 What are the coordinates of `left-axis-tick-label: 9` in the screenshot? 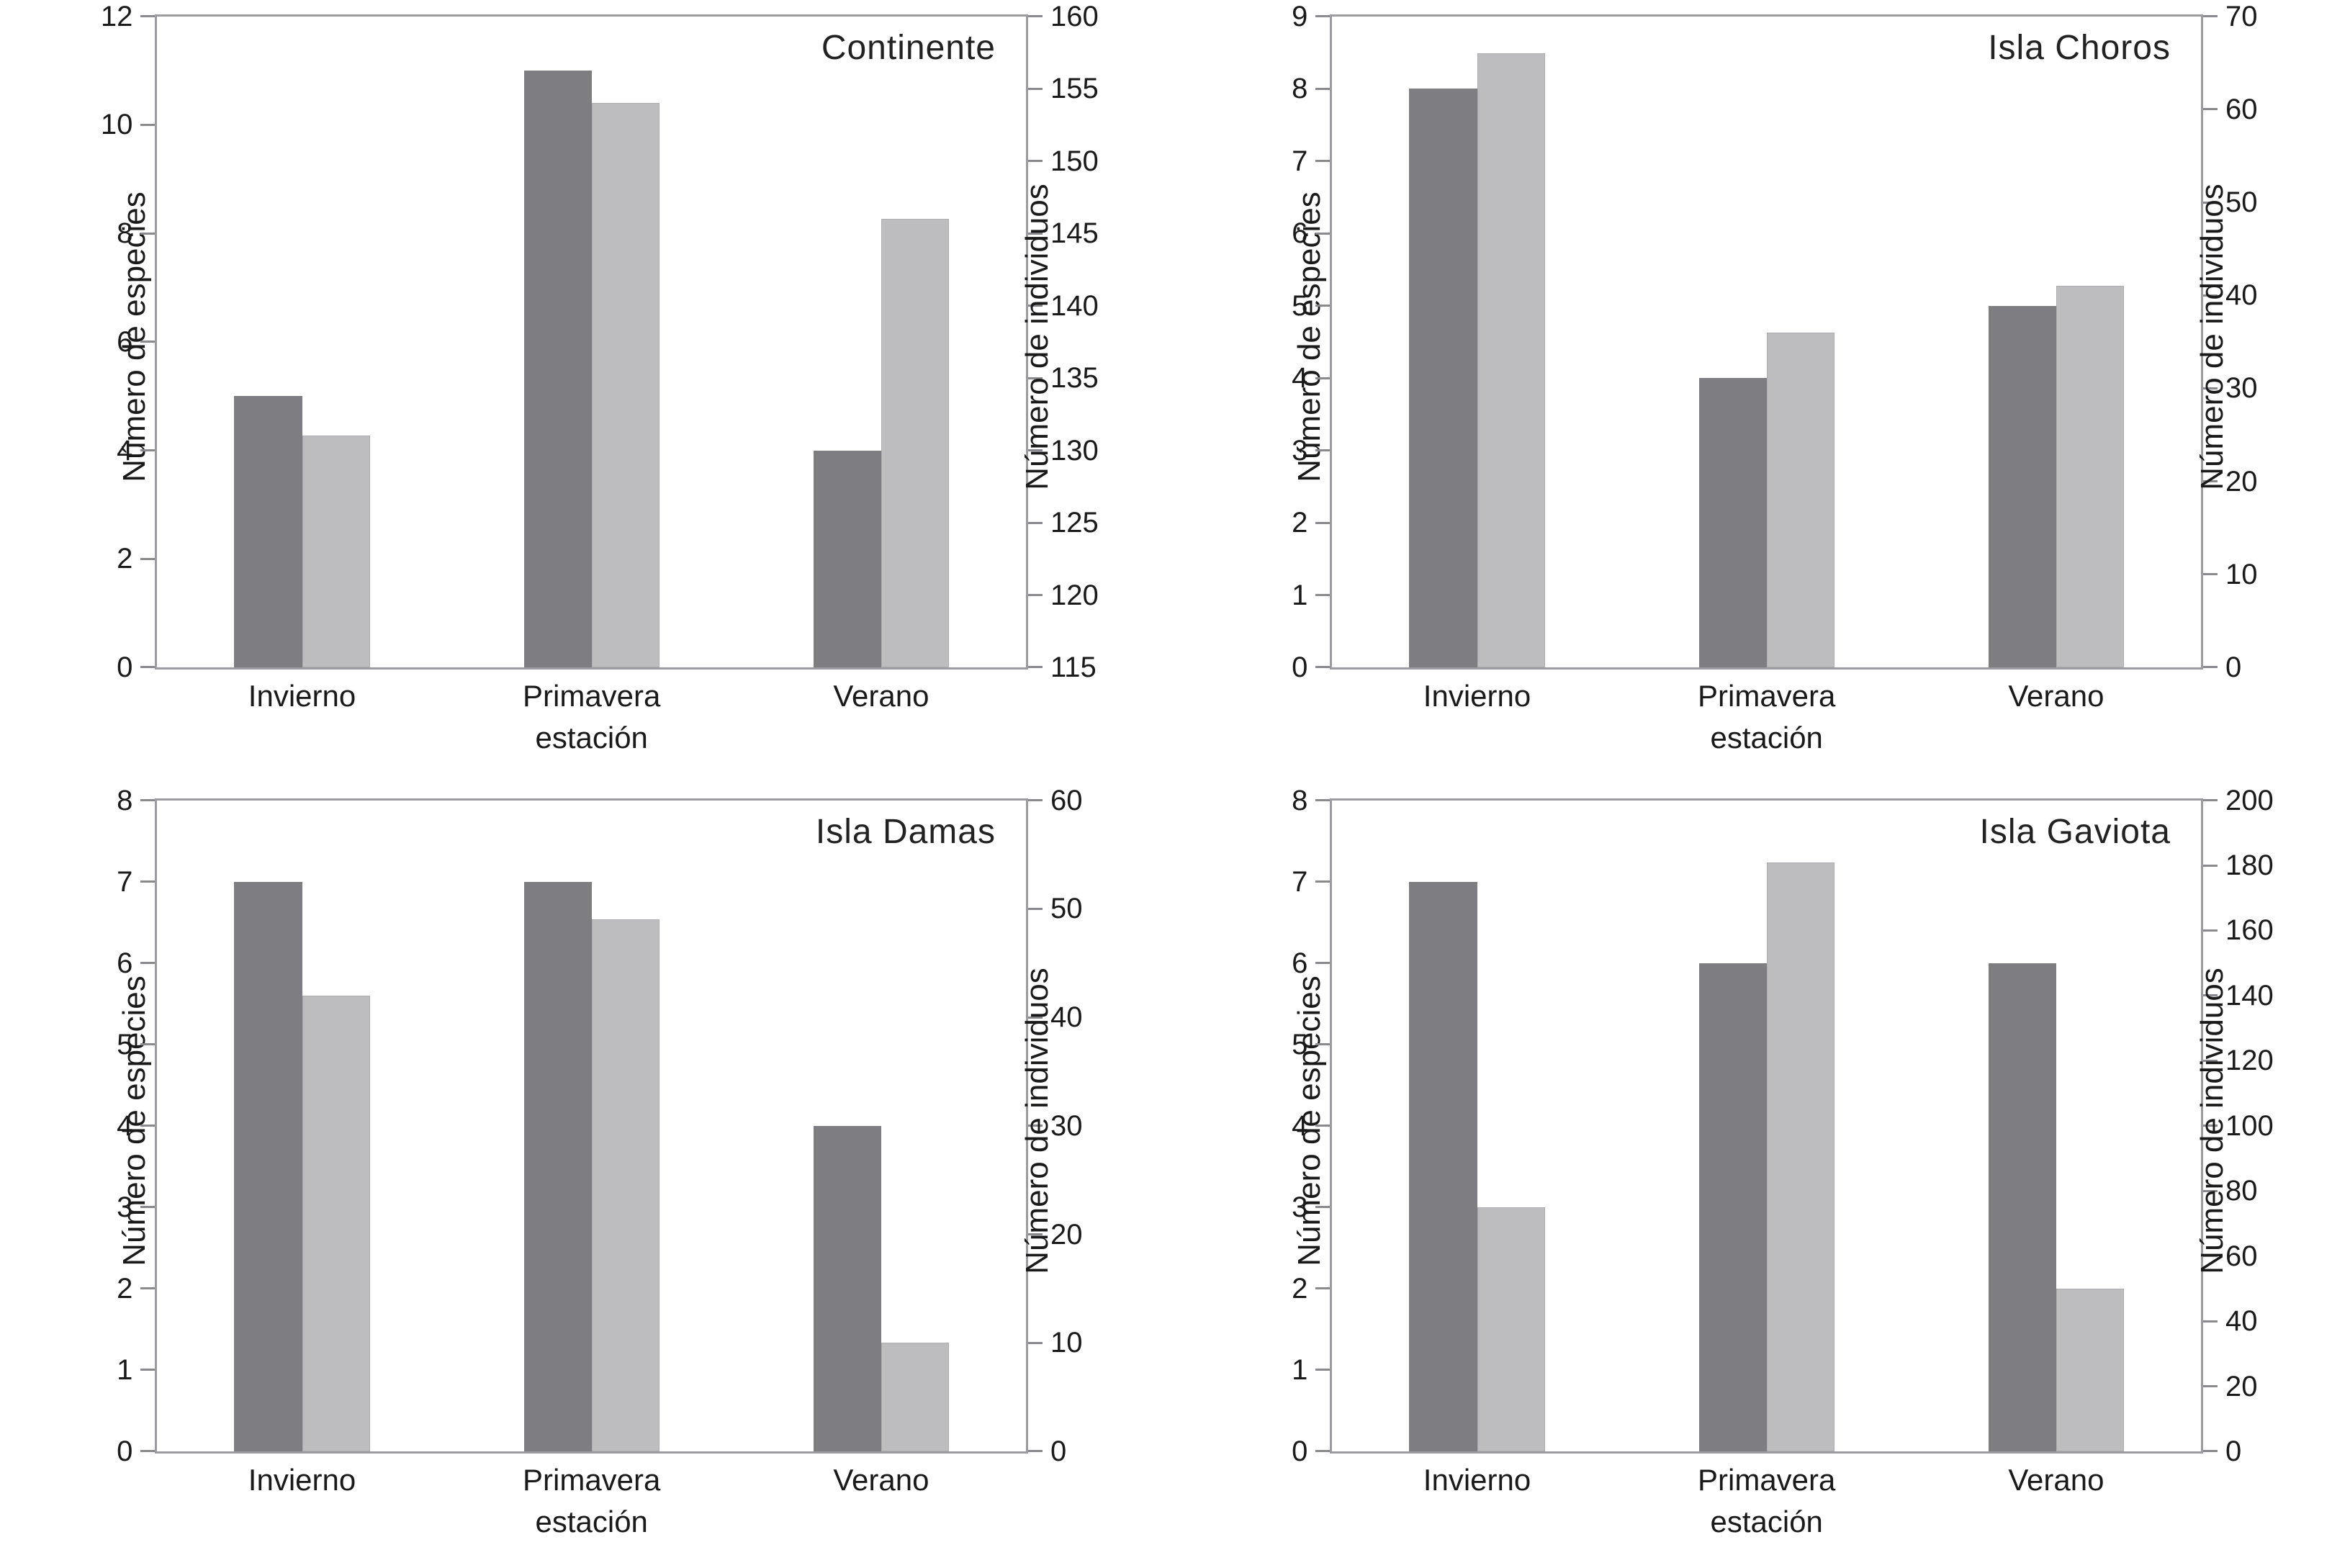 It's located at (1300, 16).